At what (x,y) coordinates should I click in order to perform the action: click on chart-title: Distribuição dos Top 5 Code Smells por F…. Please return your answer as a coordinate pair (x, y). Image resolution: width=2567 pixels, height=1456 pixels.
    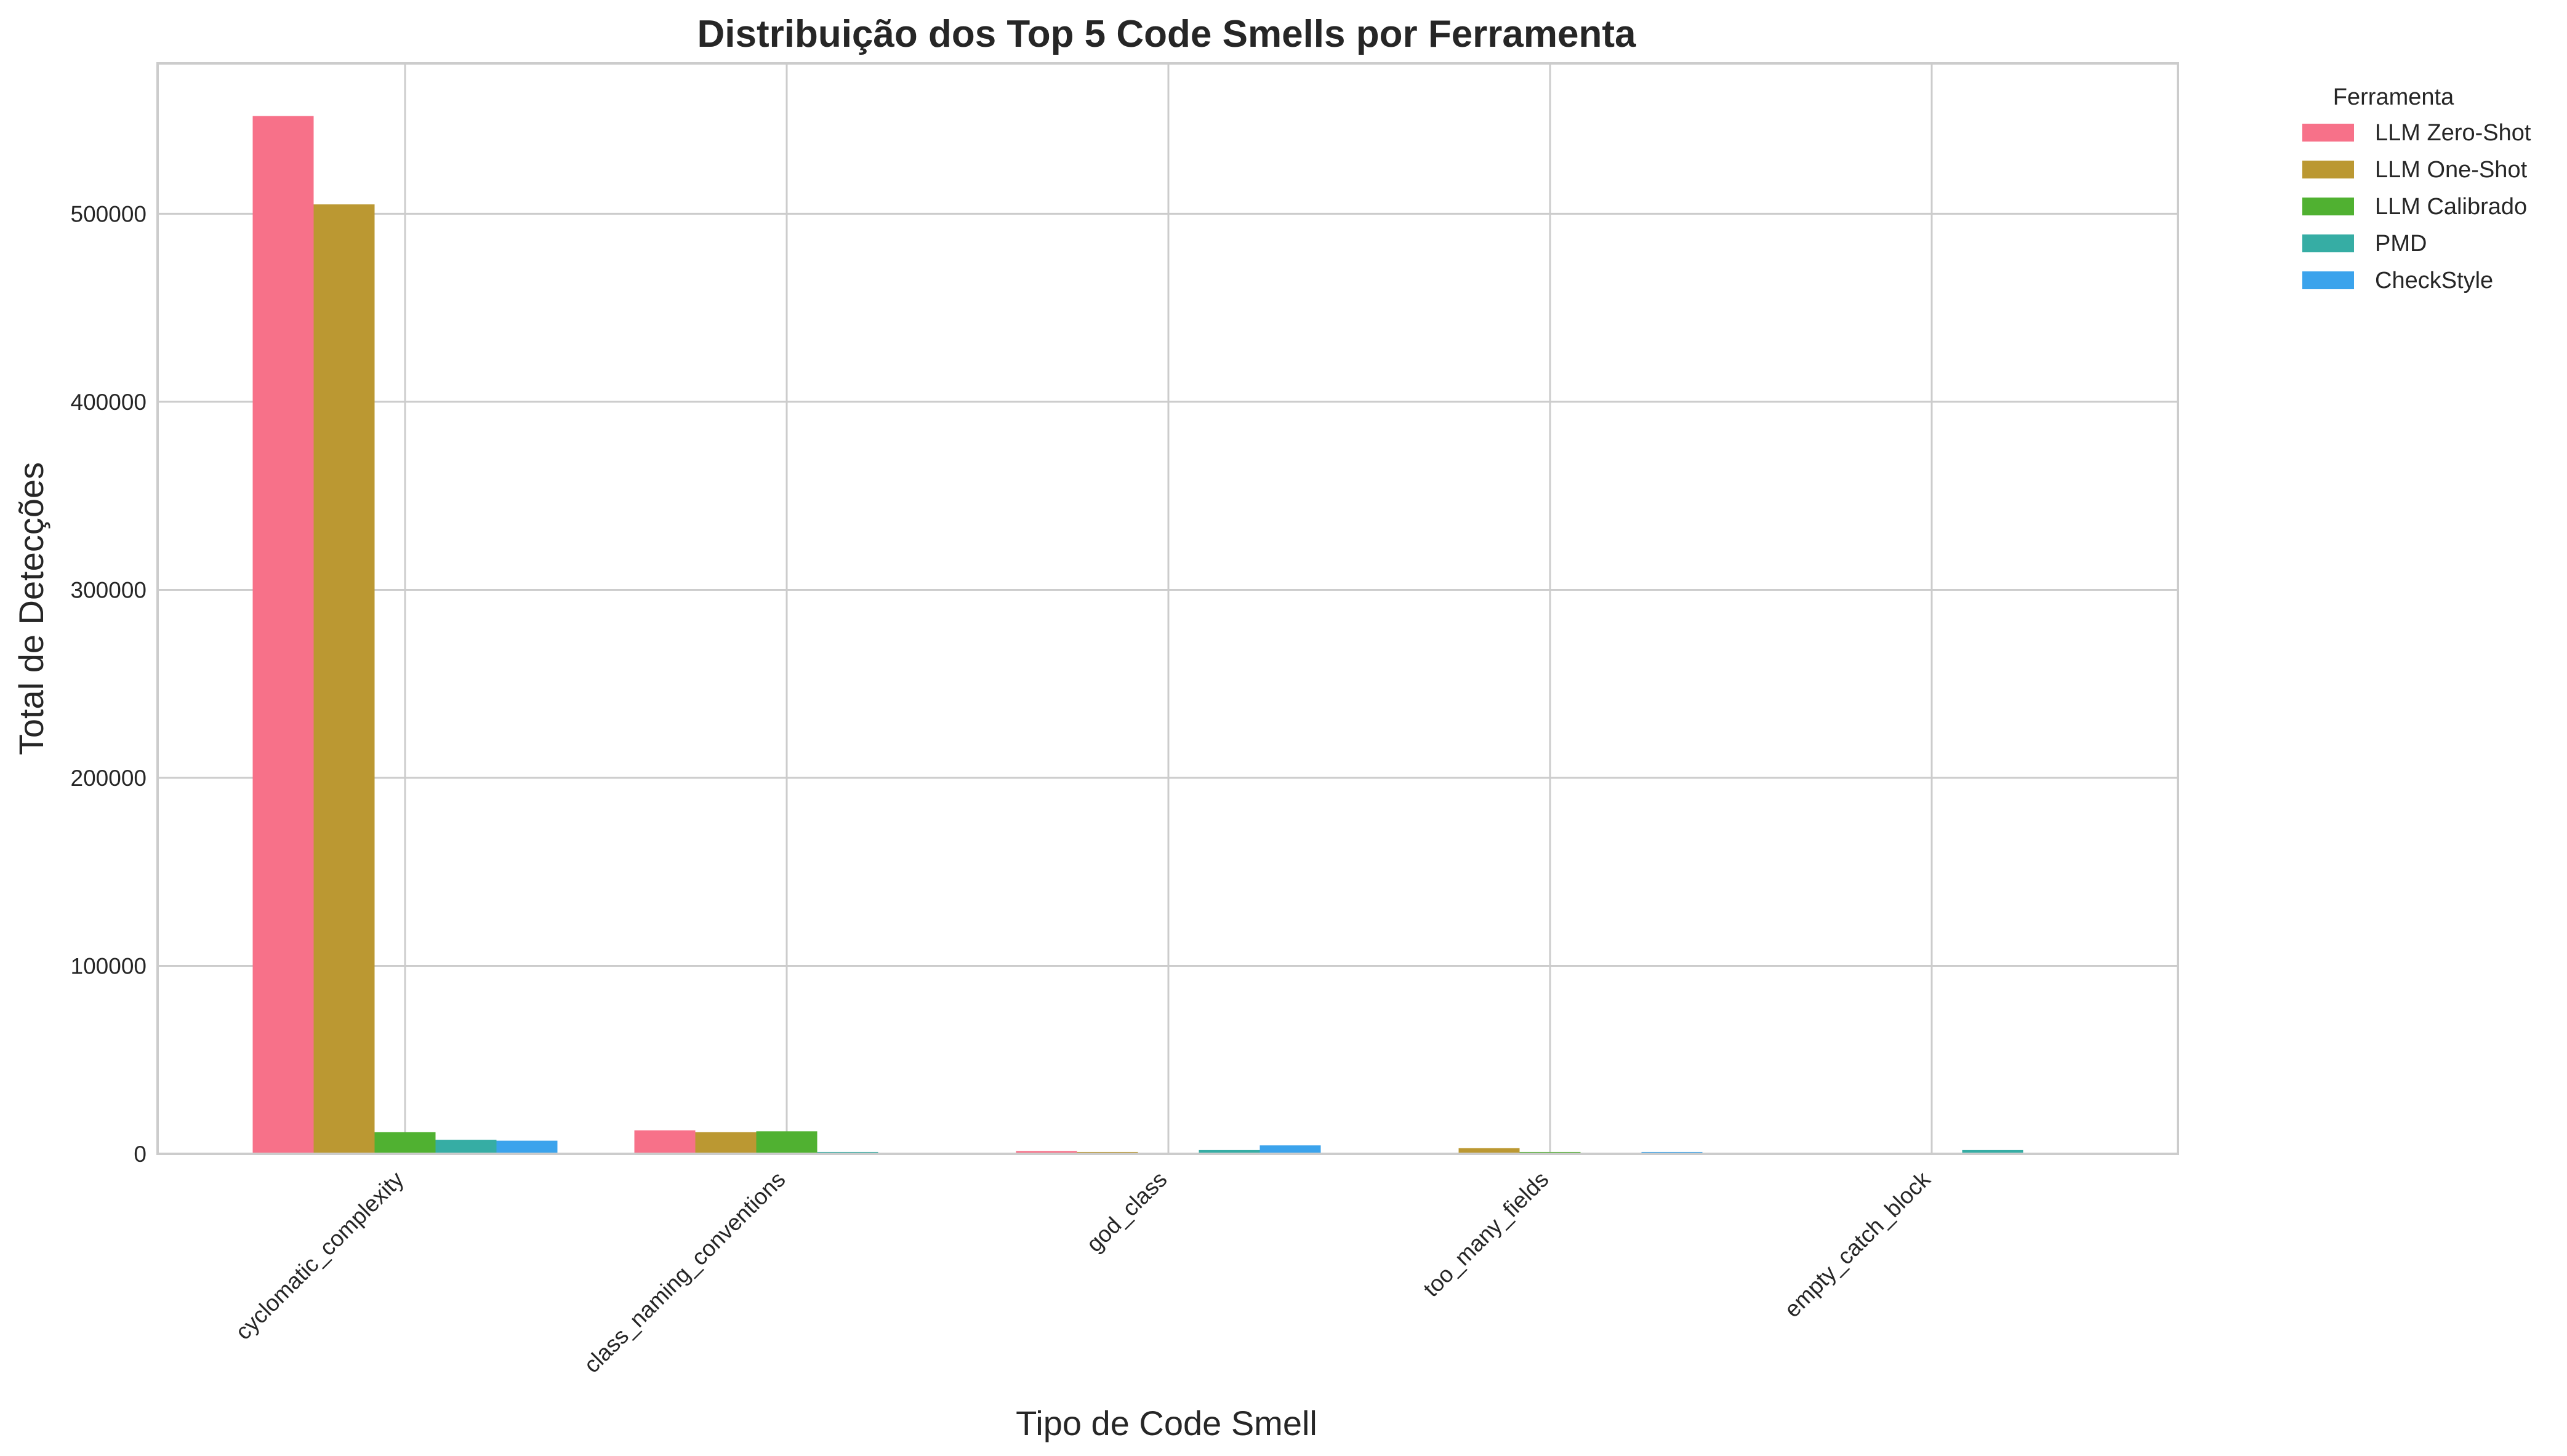
    Looking at the image, I should click on (1166, 34).